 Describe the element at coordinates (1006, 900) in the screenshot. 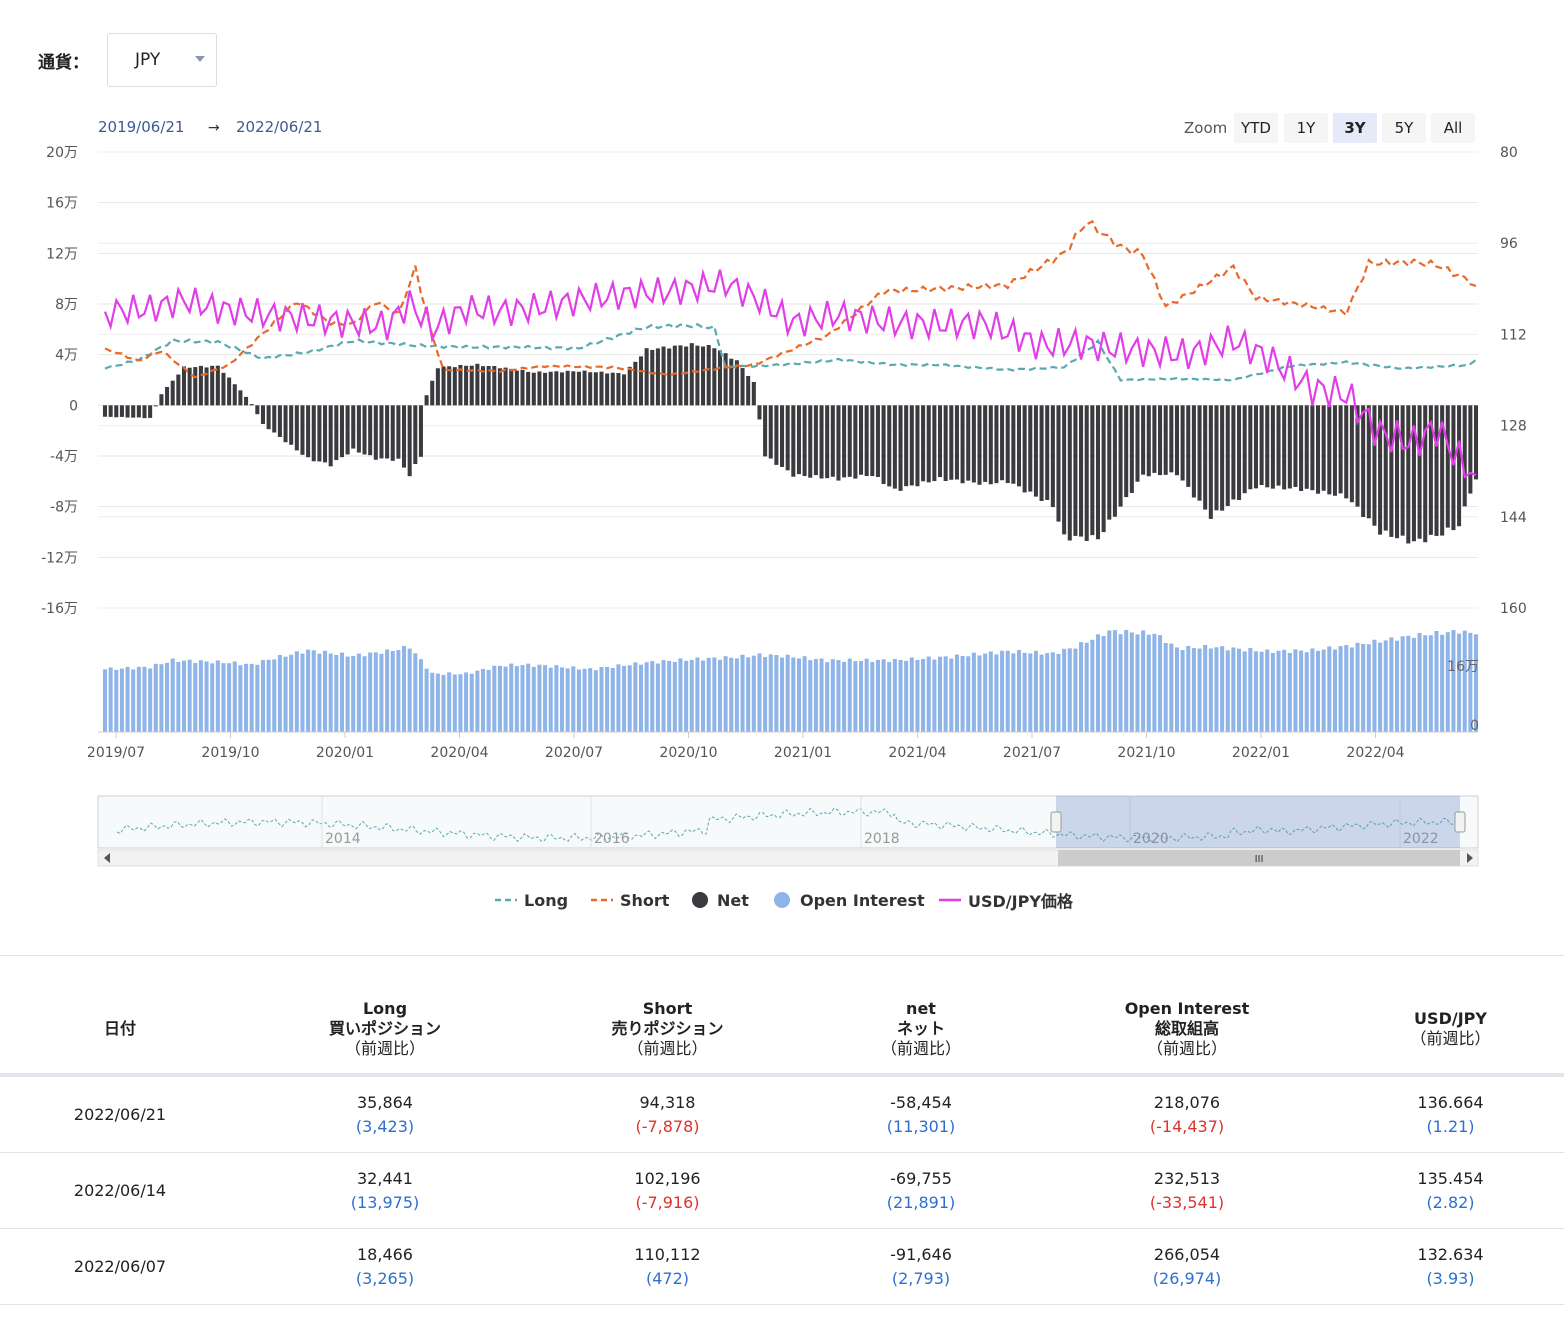

I see `legend-price: USD/JPY価格` at that location.